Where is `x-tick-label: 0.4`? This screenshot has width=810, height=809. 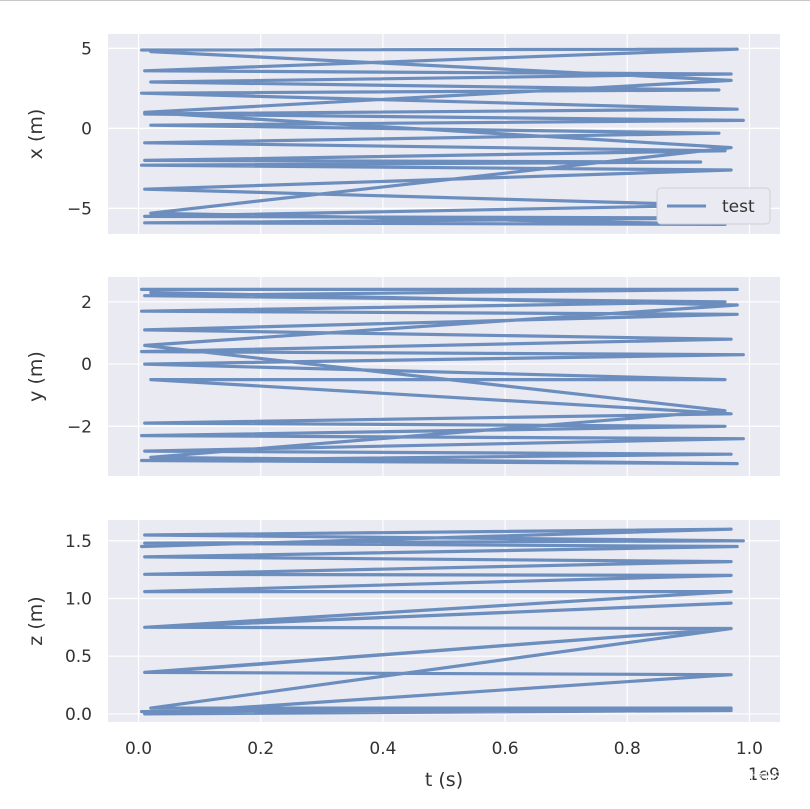 x-tick-label: 0.4 is located at coordinates (382, 749).